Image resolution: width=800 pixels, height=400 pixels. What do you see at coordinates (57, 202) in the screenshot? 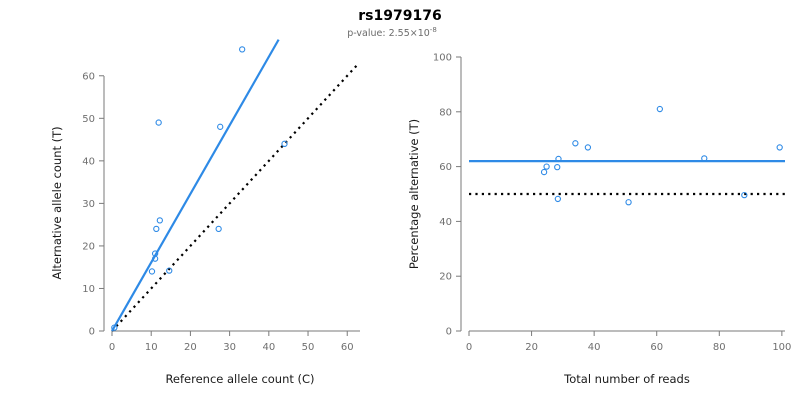
I see `left-y-axis-label: Alternative allele count (T)` at bounding box center [57, 202].